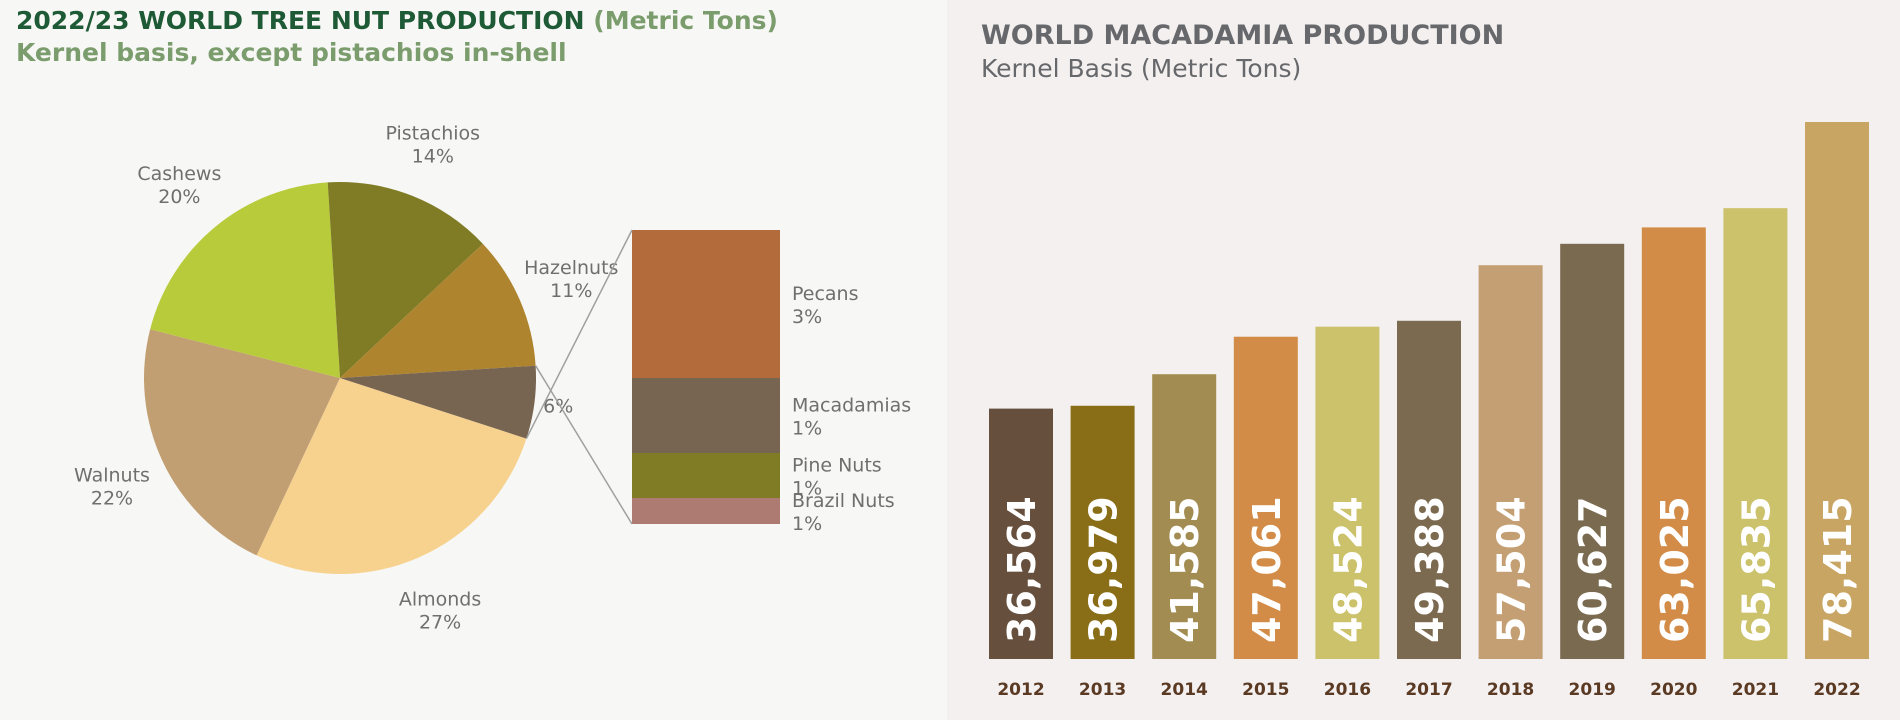 The width and height of the screenshot is (1900, 720). Describe the element at coordinates (1673, 690) in the screenshot. I see `year-label-2020: 2020` at that location.